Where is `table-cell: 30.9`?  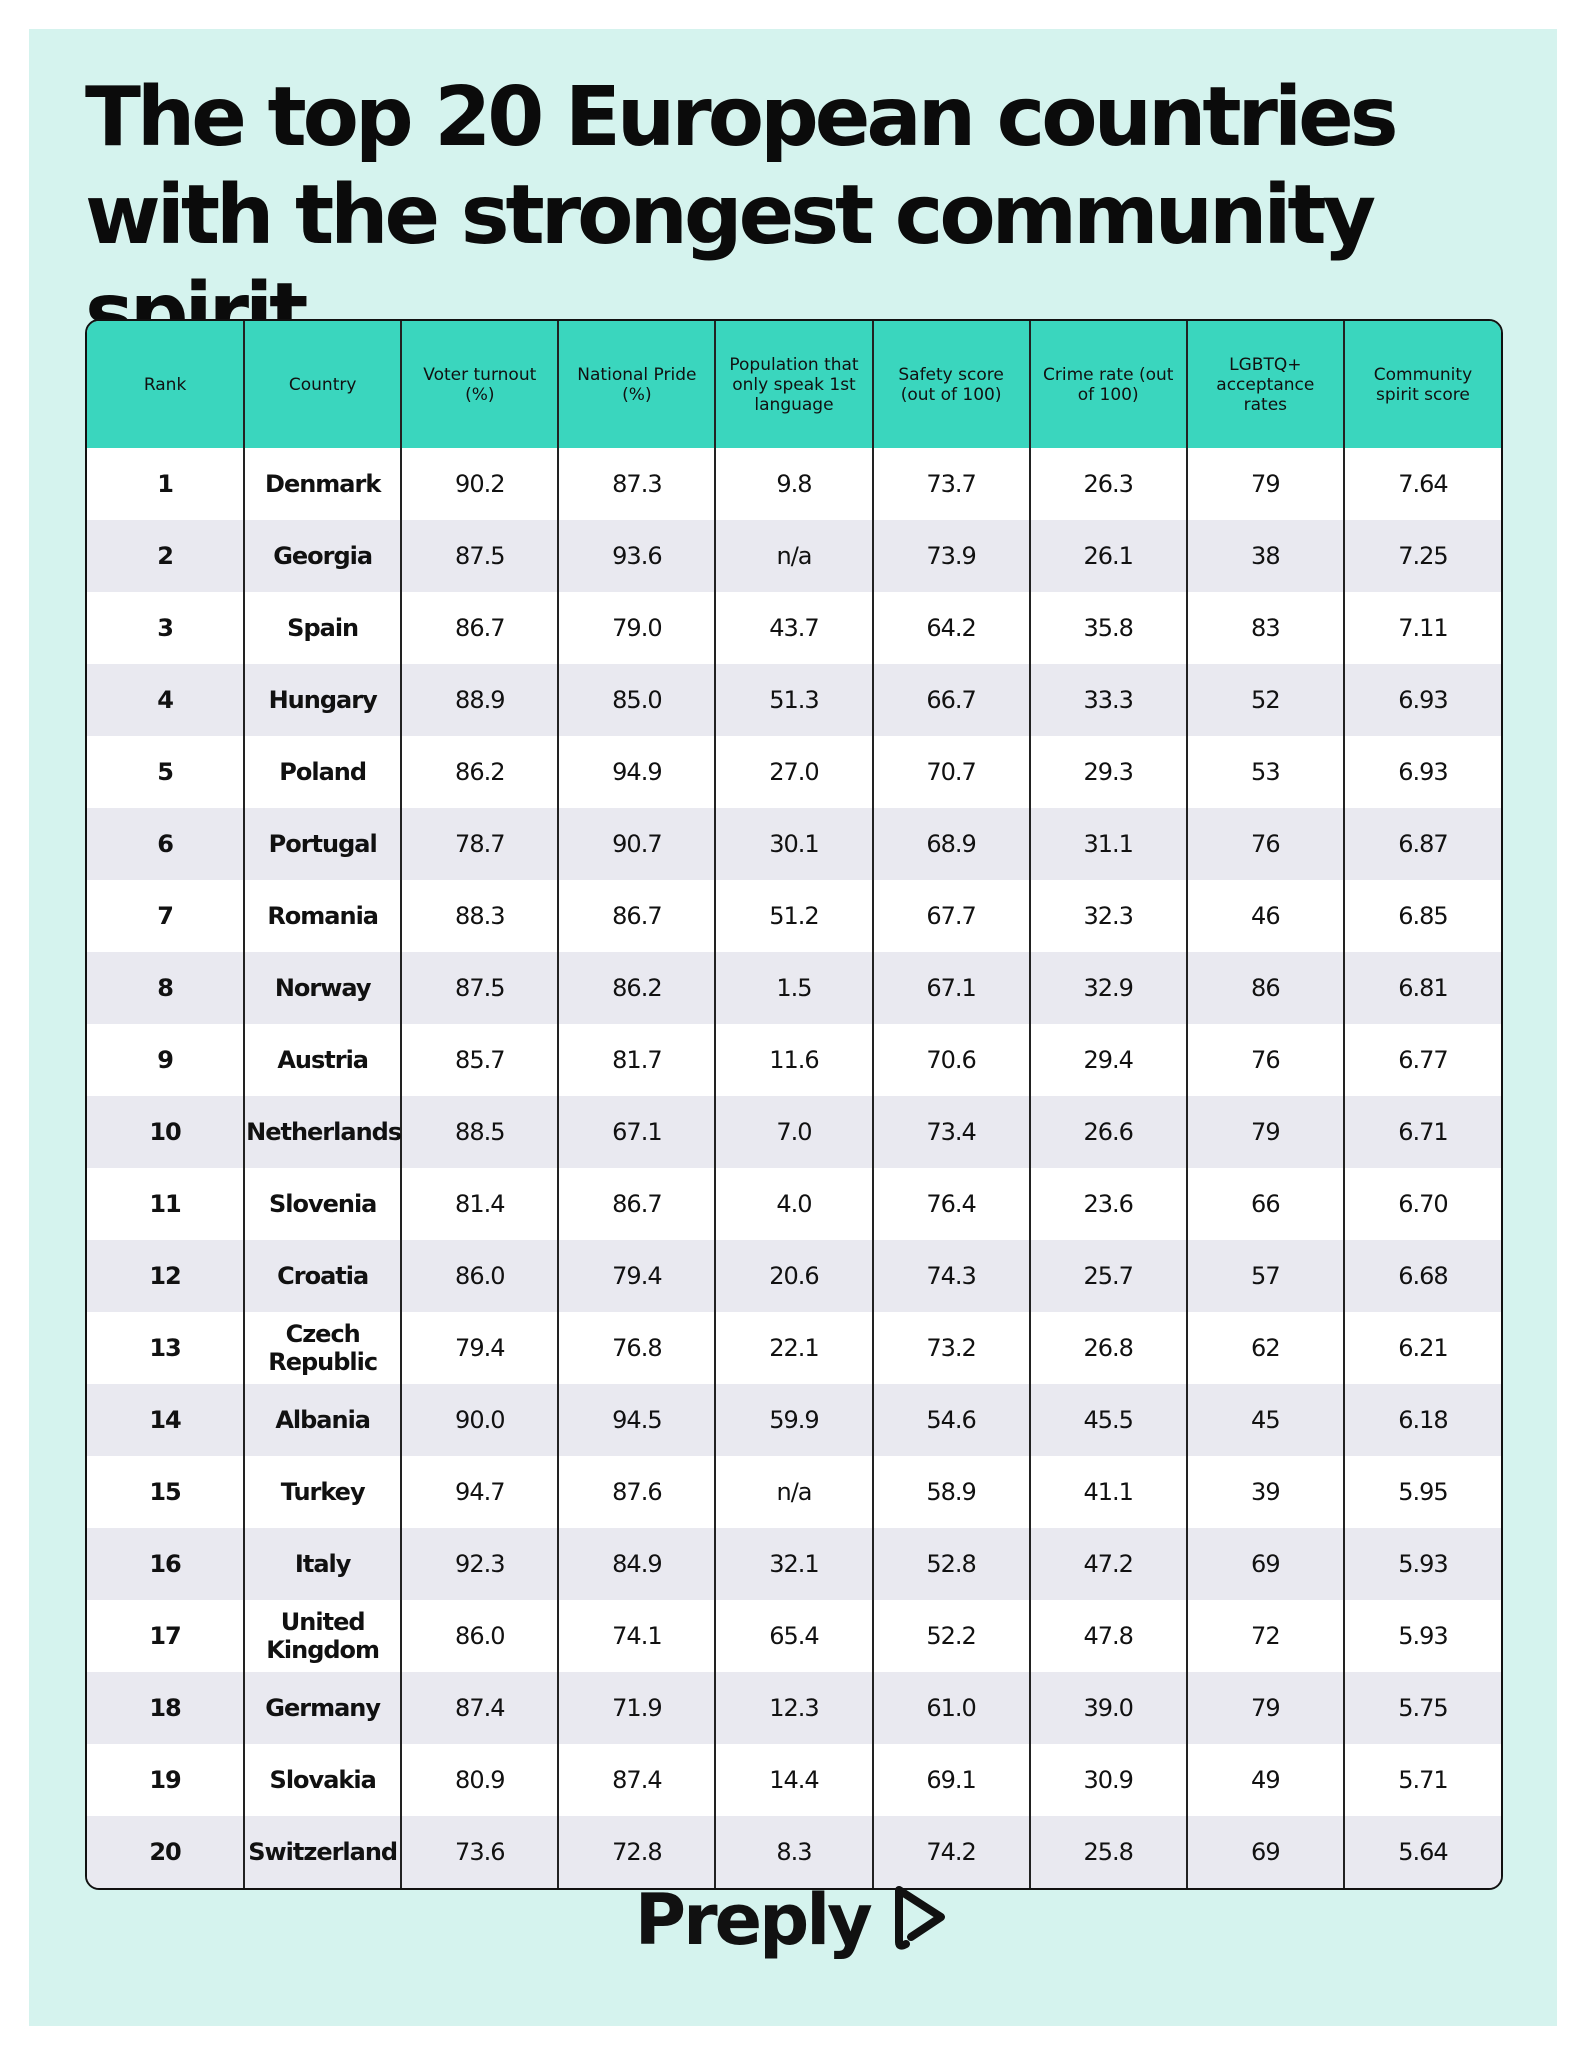 table-cell: 30.9 is located at coordinates (1107, 1780).